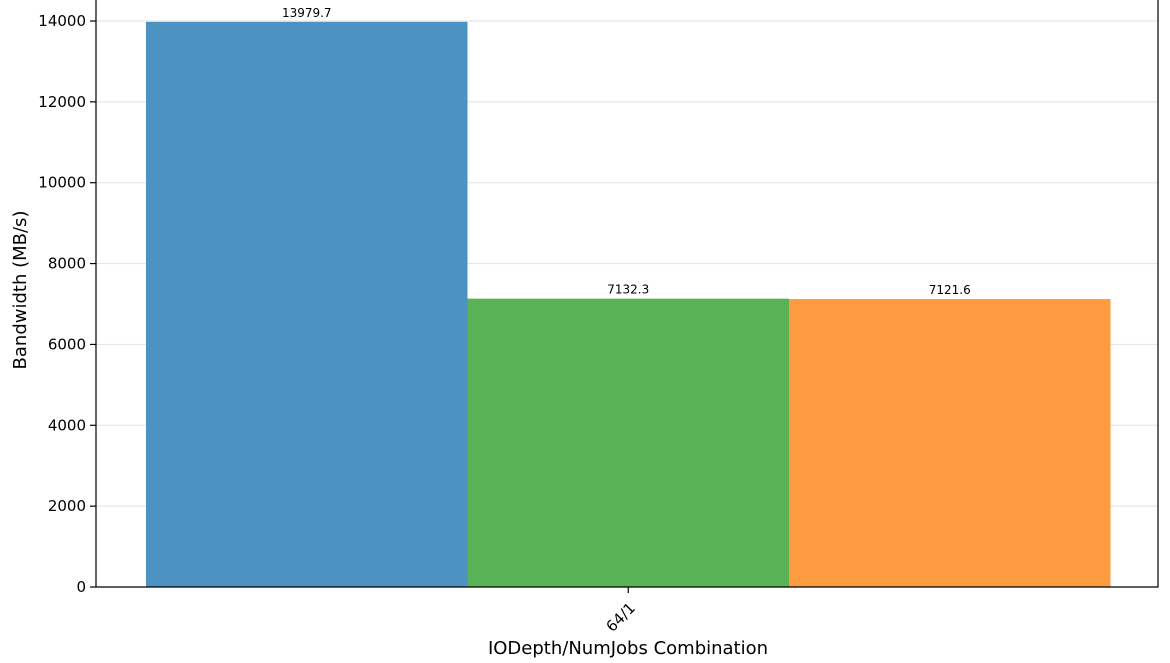 The image size is (1170, 663). Describe the element at coordinates (81, 587) in the screenshot. I see `y-tick-label: 0` at that location.